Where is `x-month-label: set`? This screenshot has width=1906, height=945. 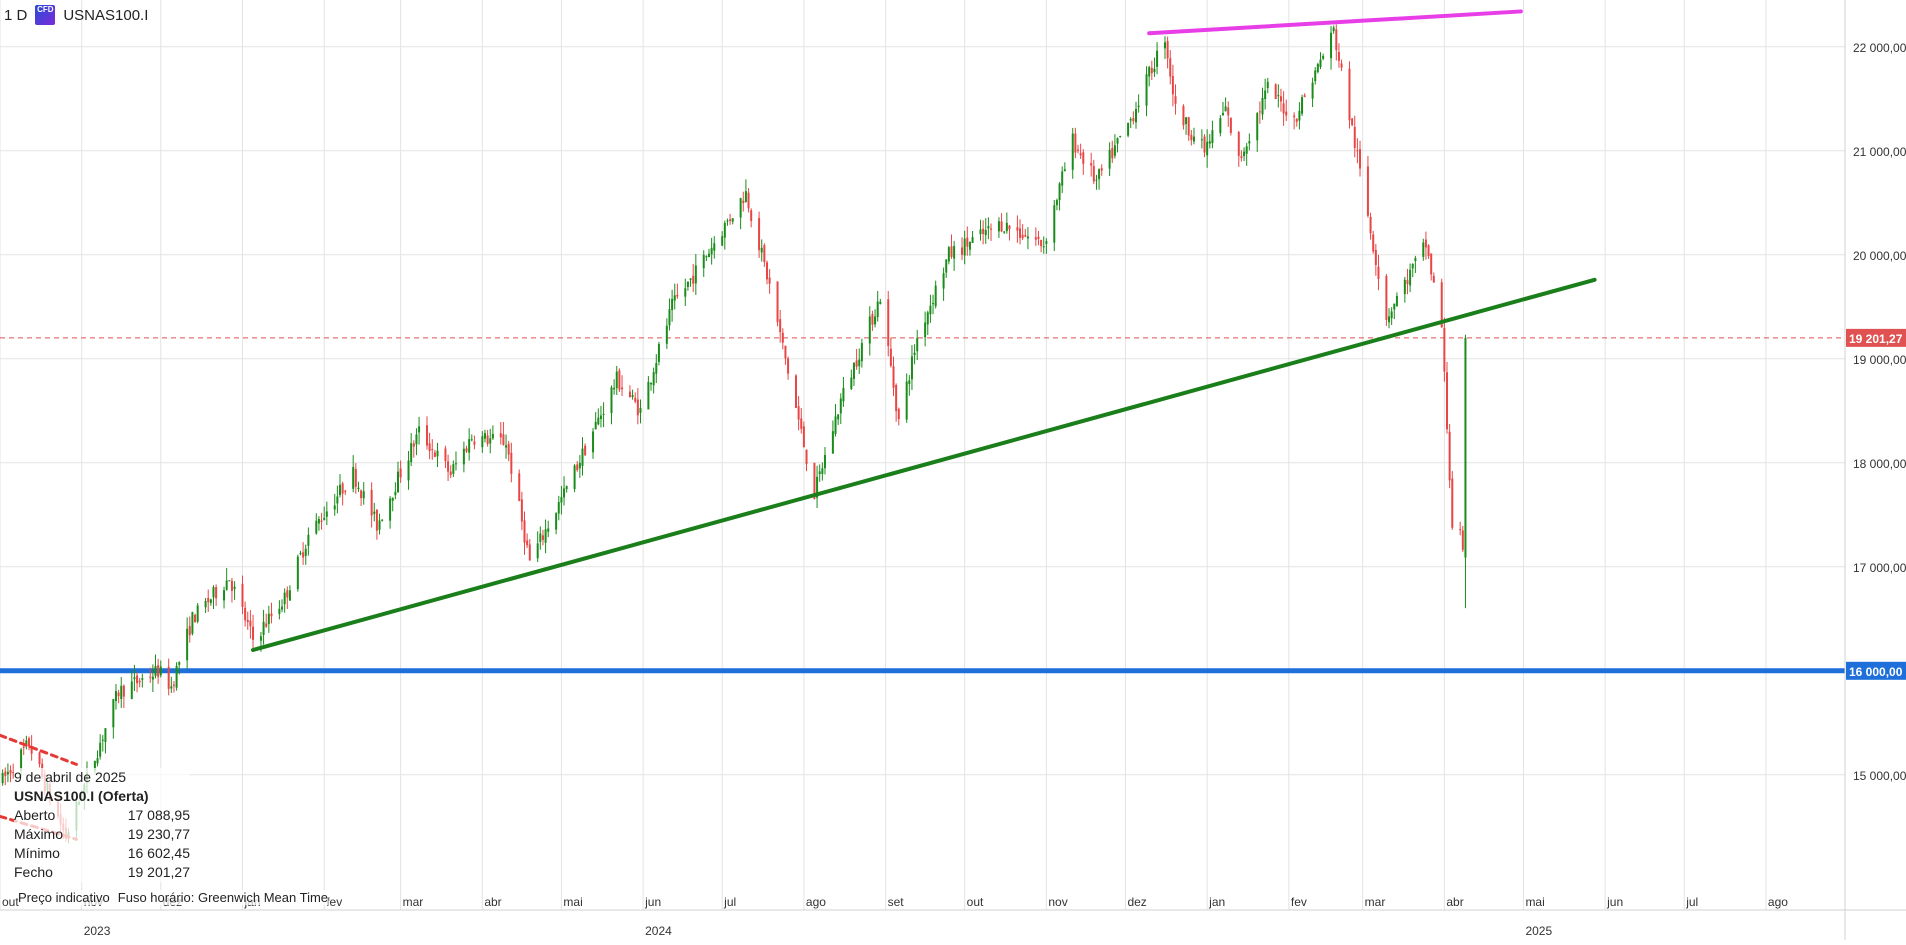 x-month-label: set is located at coordinates (896, 902).